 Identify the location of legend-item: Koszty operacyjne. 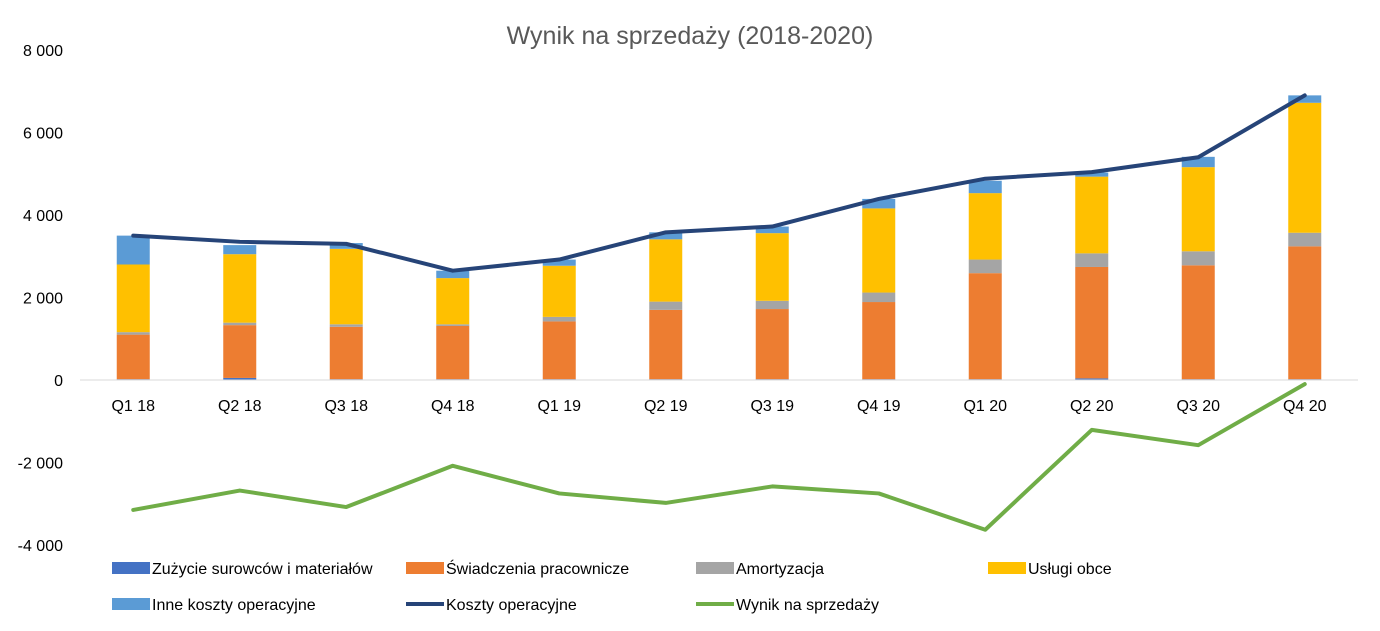
(491, 605).